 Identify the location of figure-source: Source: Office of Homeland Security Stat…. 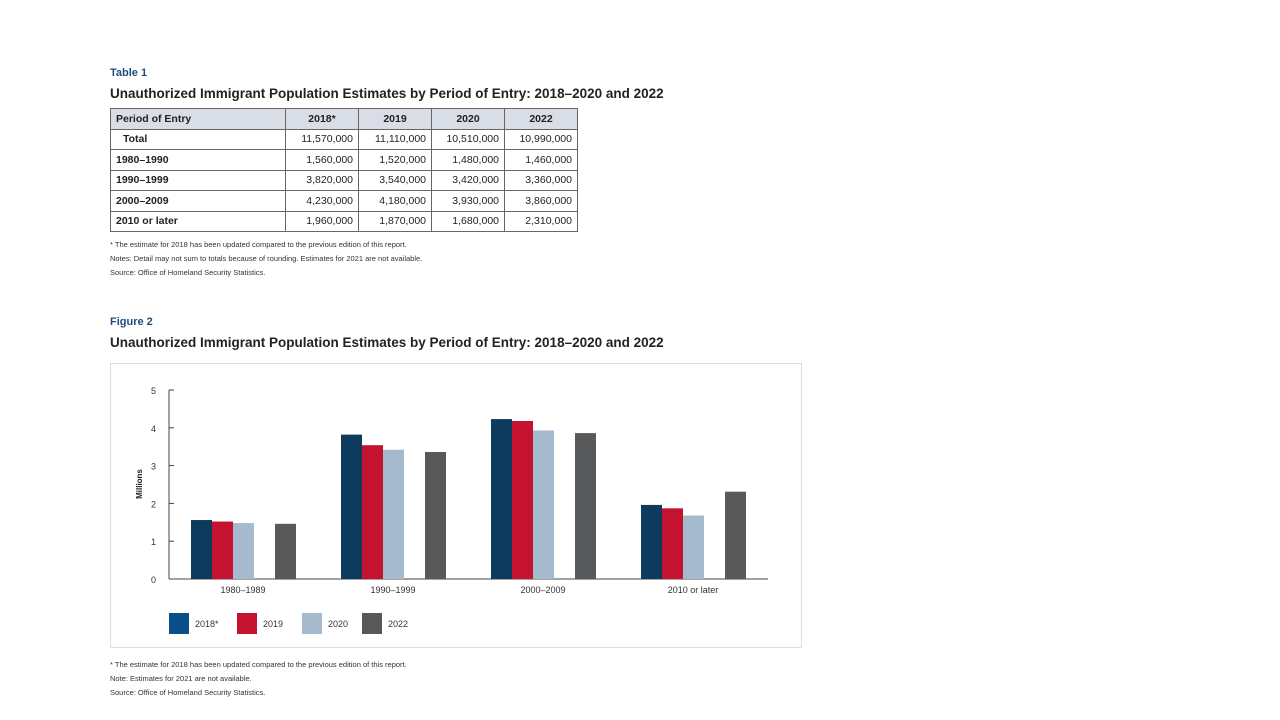
(188, 692).